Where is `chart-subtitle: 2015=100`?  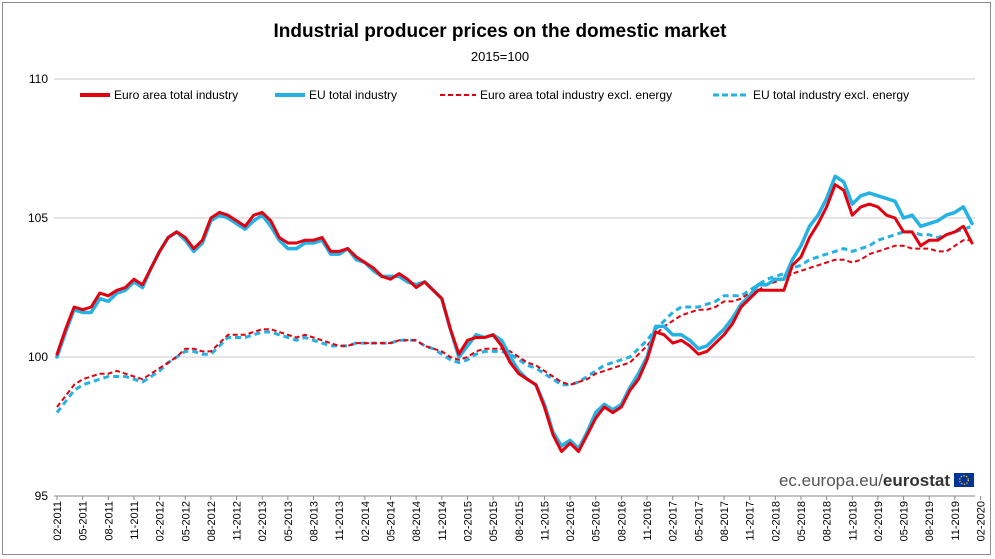
chart-subtitle: 2015=100 is located at coordinates (500, 56).